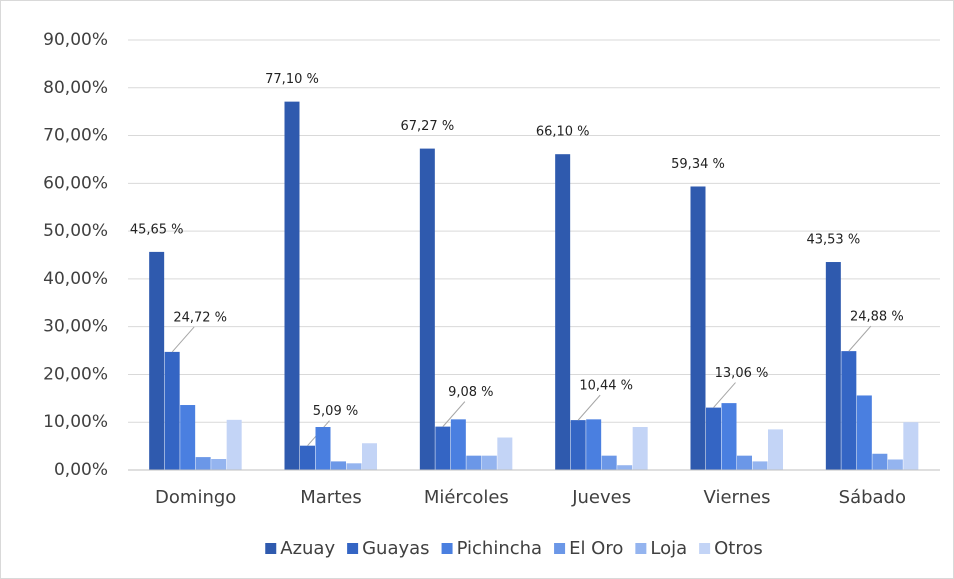  Describe the element at coordinates (737, 497) in the screenshot. I see `x-tick-label: Viernes` at that location.